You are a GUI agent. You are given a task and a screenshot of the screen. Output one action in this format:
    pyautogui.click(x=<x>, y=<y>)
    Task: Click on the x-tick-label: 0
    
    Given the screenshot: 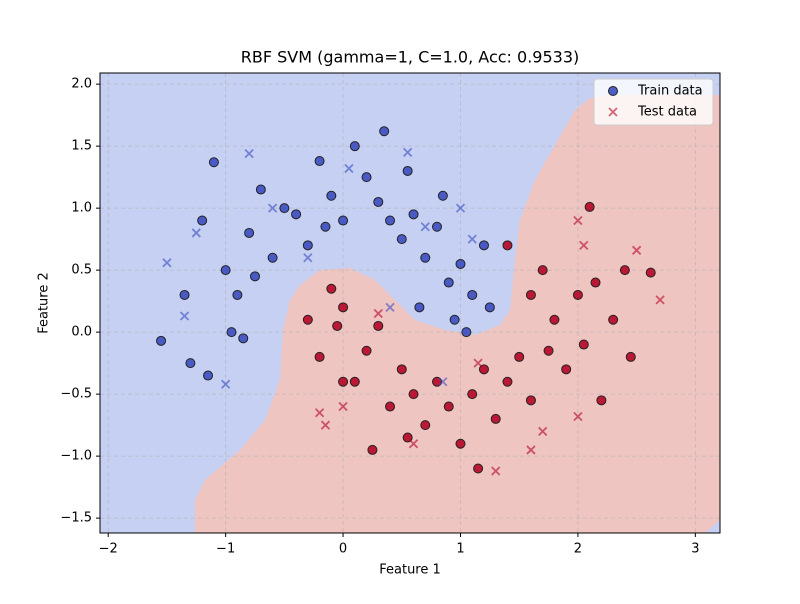 What is the action you would take?
    pyautogui.click(x=343, y=549)
    